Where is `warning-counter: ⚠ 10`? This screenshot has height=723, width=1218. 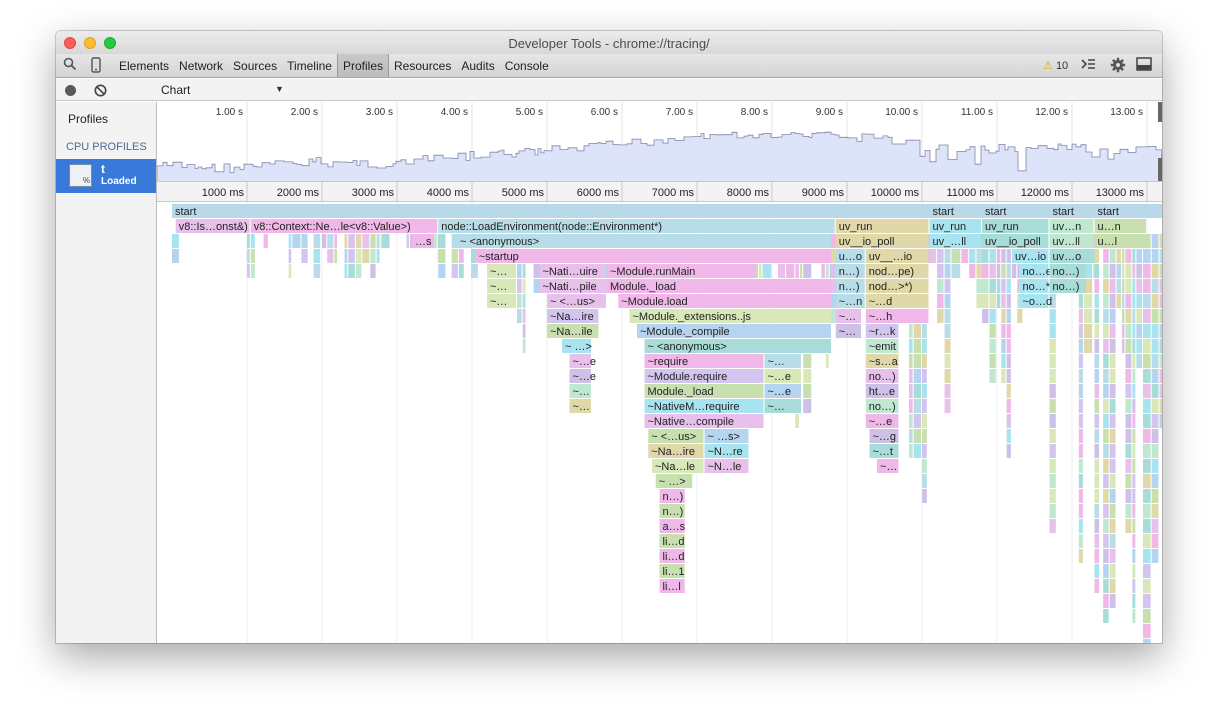 warning-counter: ⚠ 10 is located at coordinates (1055, 65).